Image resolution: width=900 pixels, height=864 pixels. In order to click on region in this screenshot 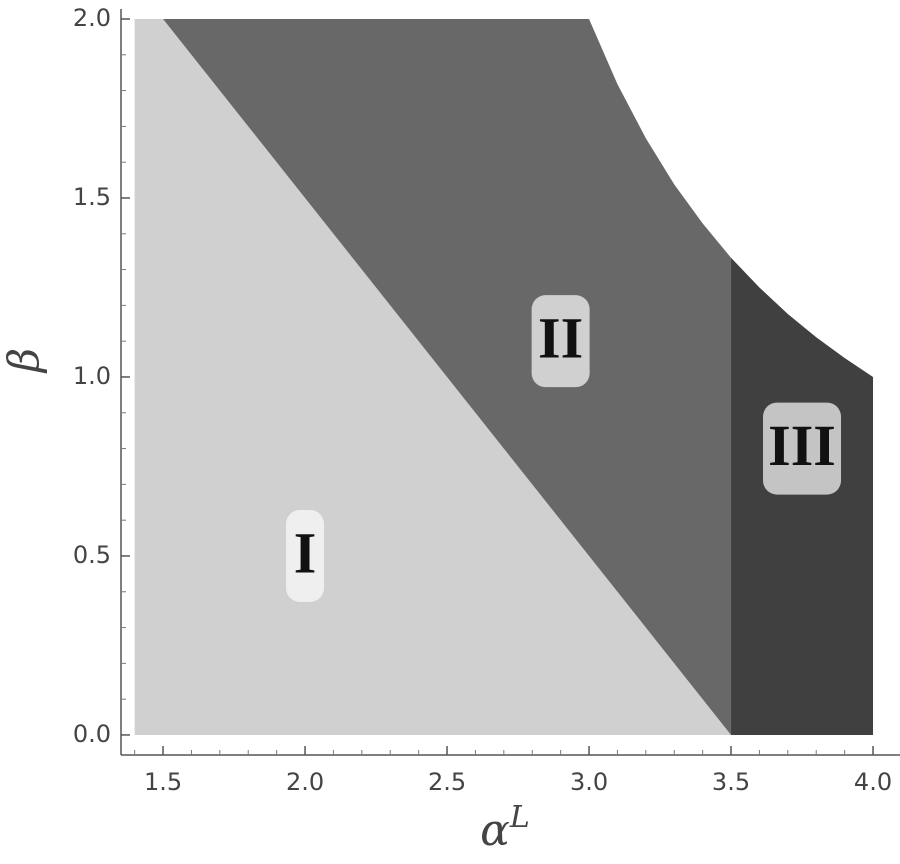, I will do `click(802, 496)`.